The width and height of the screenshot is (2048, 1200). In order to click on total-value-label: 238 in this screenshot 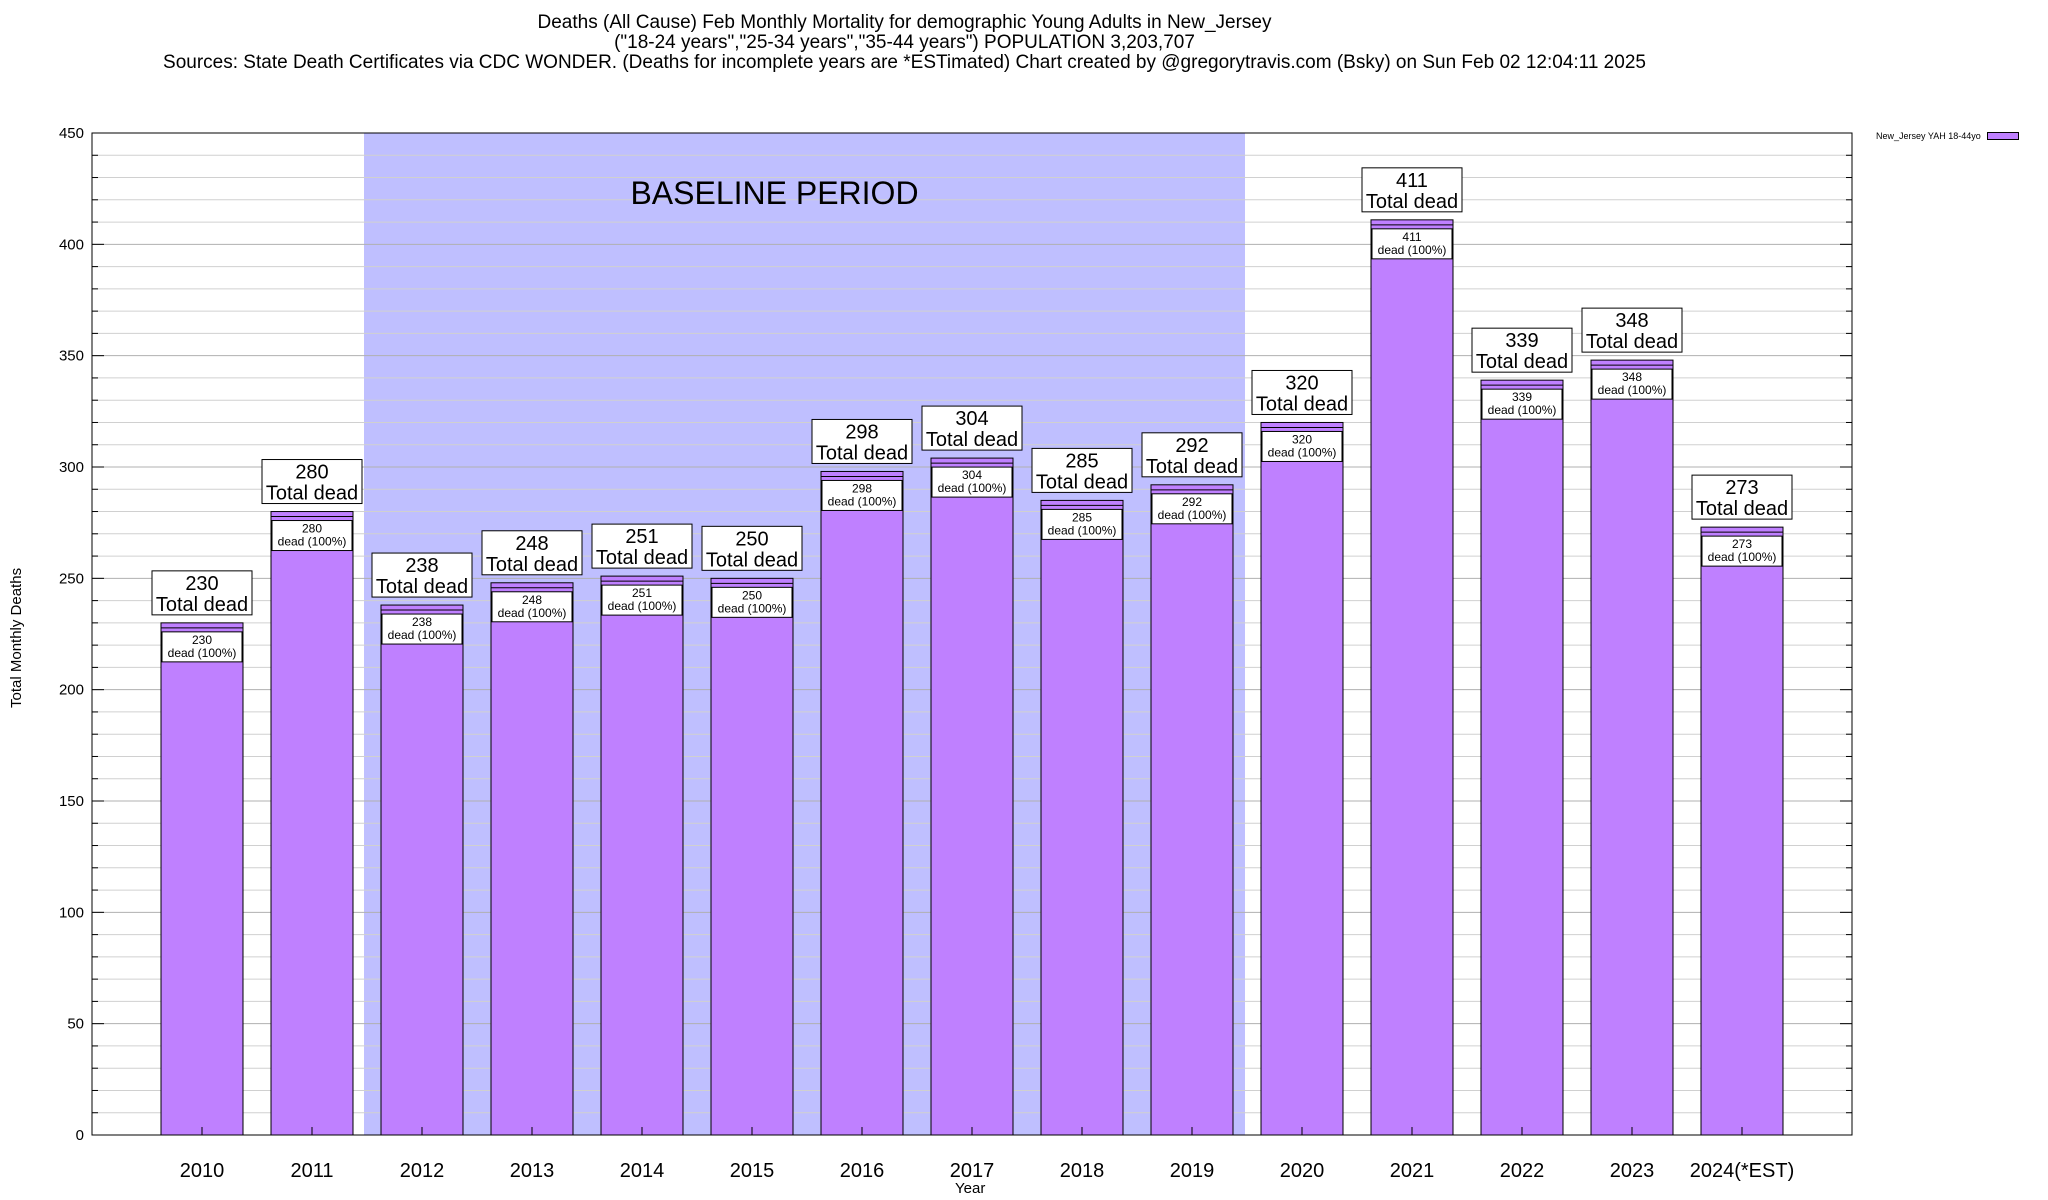, I will do `click(421, 566)`.